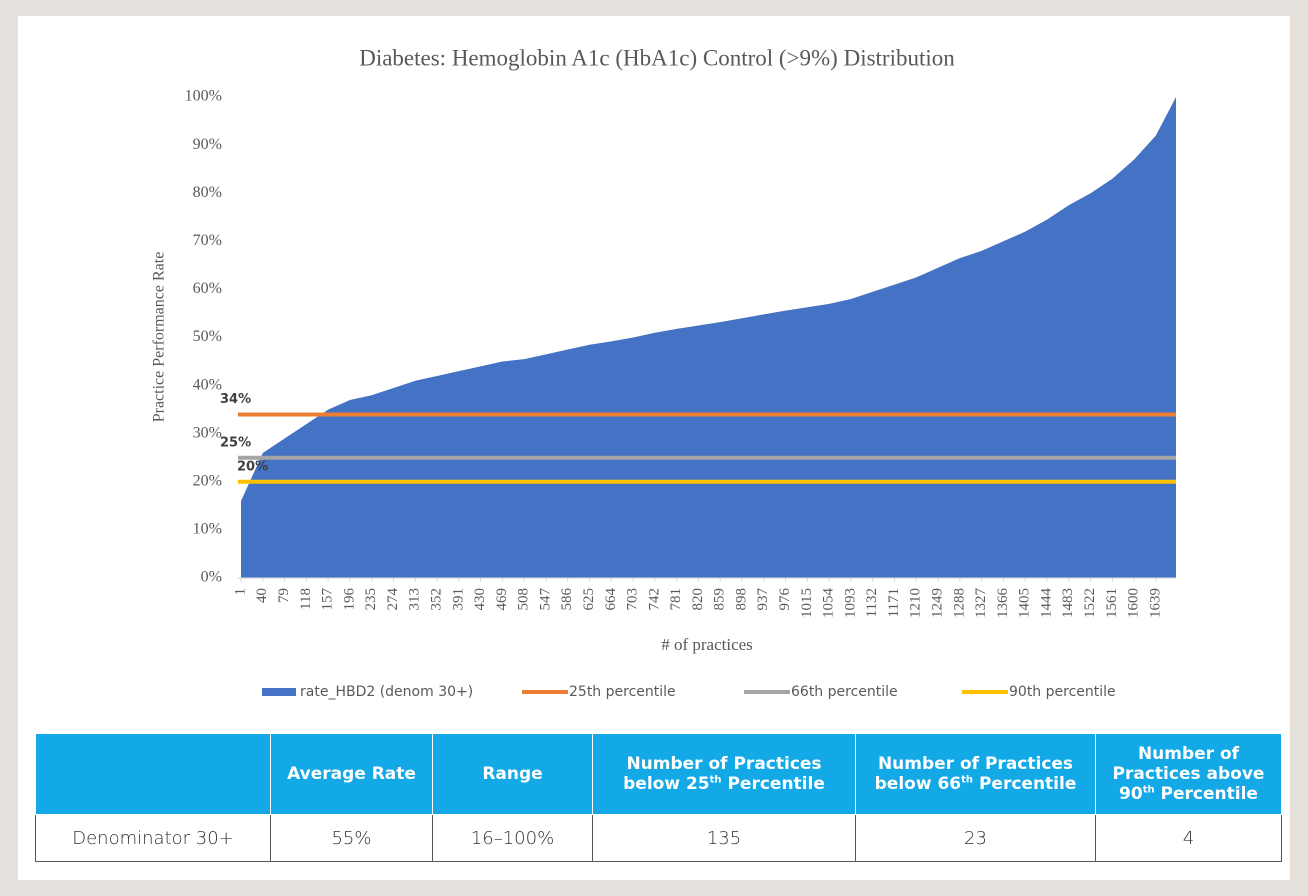  I want to click on x-tick-label: 1483, so click(1068, 603).